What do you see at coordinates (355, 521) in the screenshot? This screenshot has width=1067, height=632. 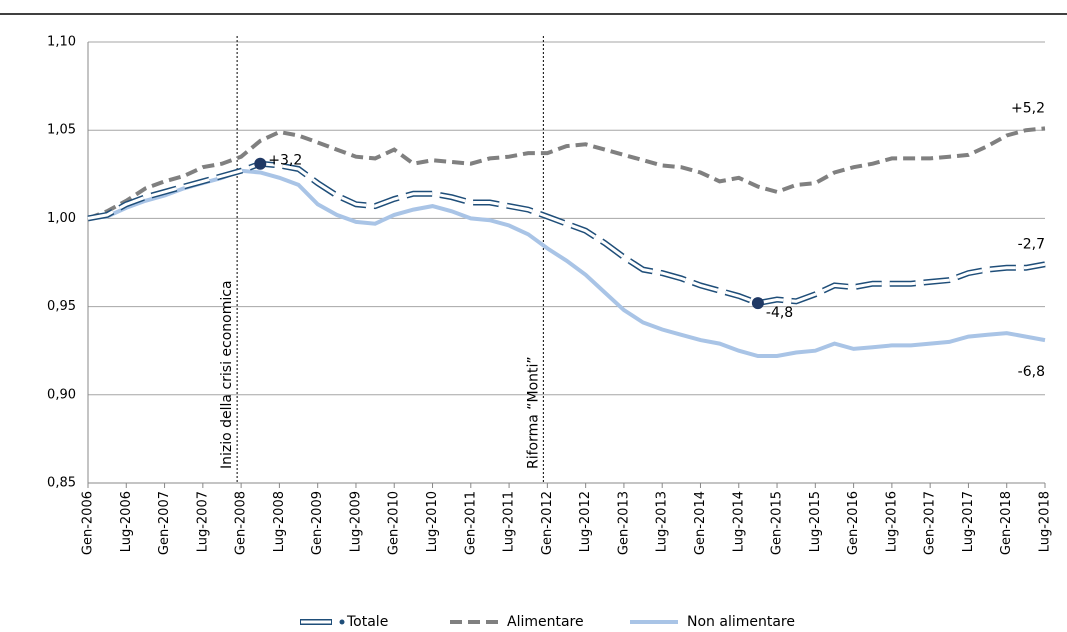 I see `x-tick-label: Lug-2009` at bounding box center [355, 521].